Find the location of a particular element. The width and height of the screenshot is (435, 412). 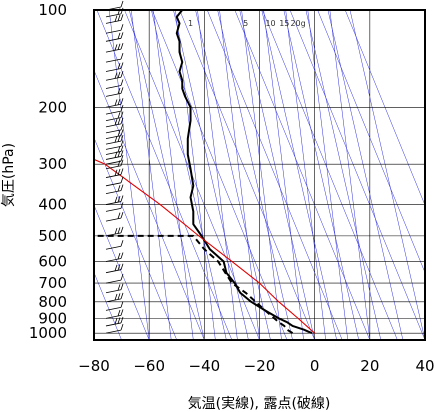

dewpoint-line is located at coordinates (194, 284).